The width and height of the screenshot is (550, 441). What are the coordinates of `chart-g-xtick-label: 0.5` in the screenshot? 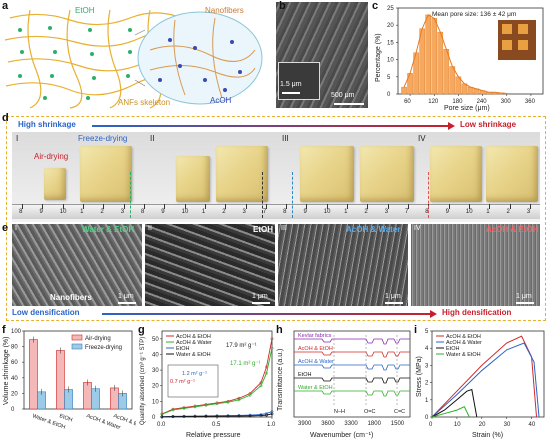 It's located at (216, 425).